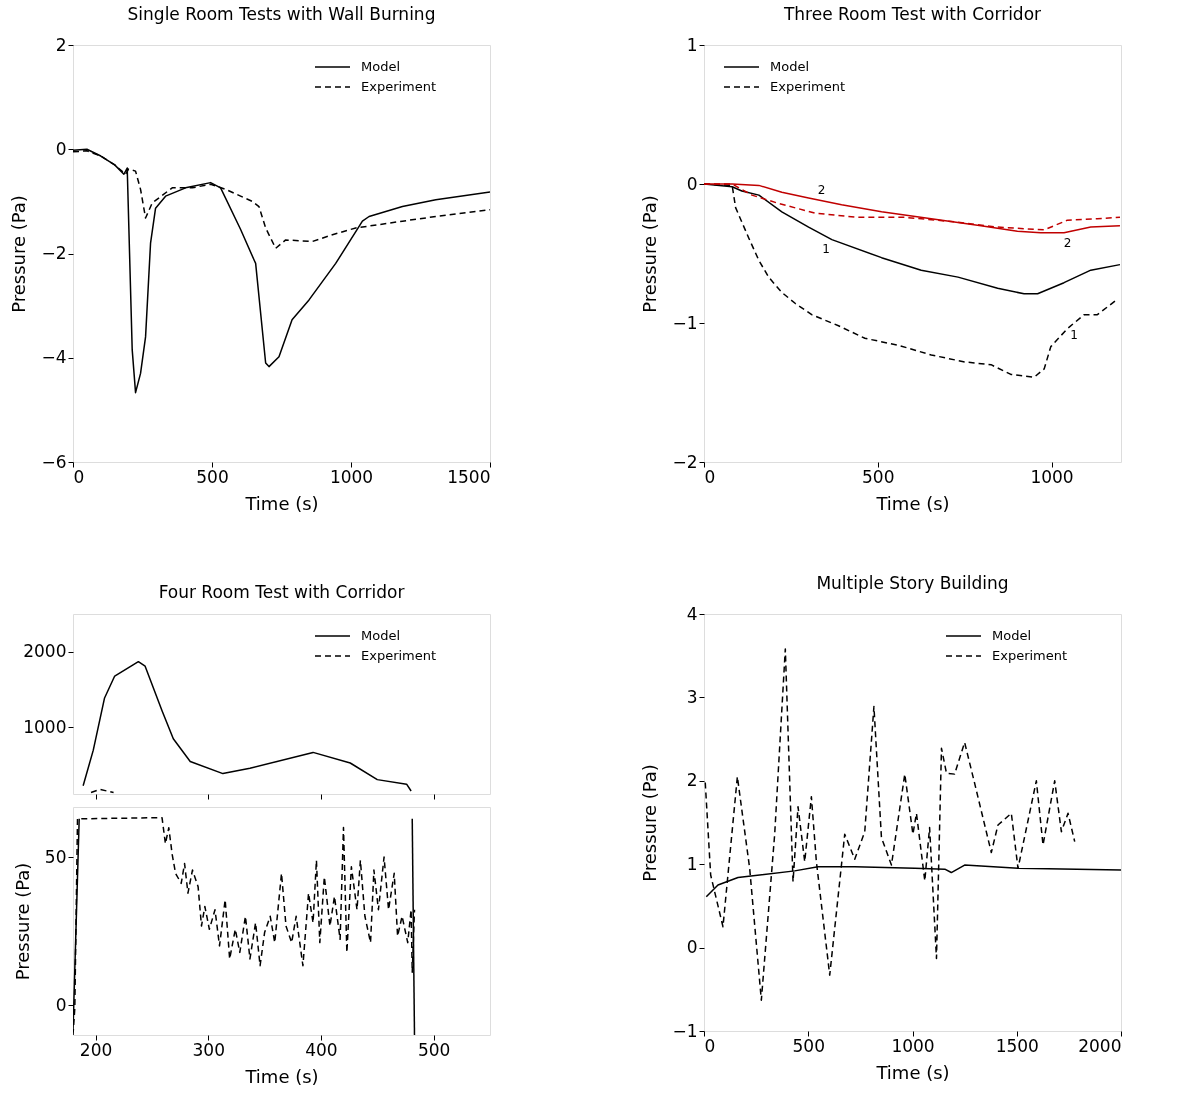 Image resolution: width=1195 pixels, height=1105 pixels. What do you see at coordinates (96, 1049) in the screenshot?
I see `x-tick-label: 200` at bounding box center [96, 1049].